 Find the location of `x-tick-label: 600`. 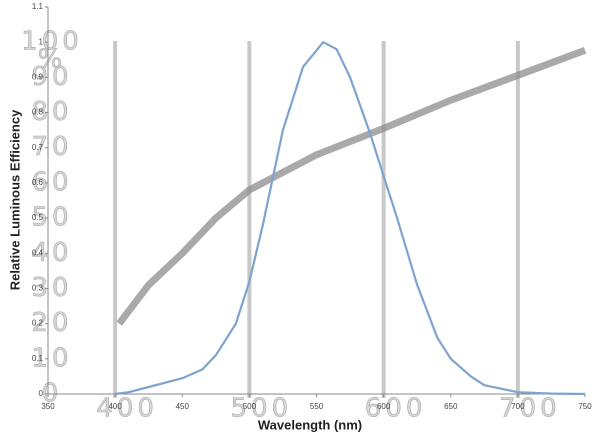

x-tick-label: 600 is located at coordinates (384, 406).